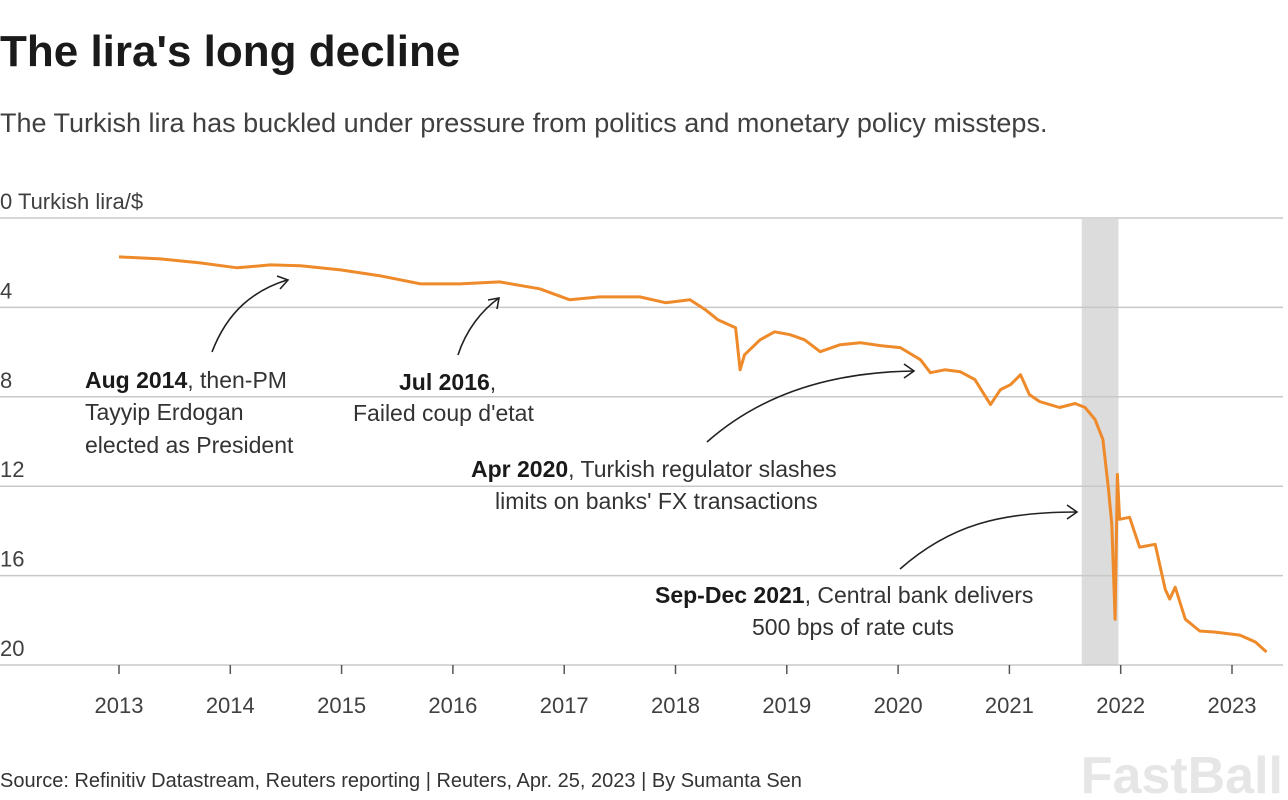  What do you see at coordinates (452, 705) in the screenshot?
I see `x-tick-label: 2016` at bounding box center [452, 705].